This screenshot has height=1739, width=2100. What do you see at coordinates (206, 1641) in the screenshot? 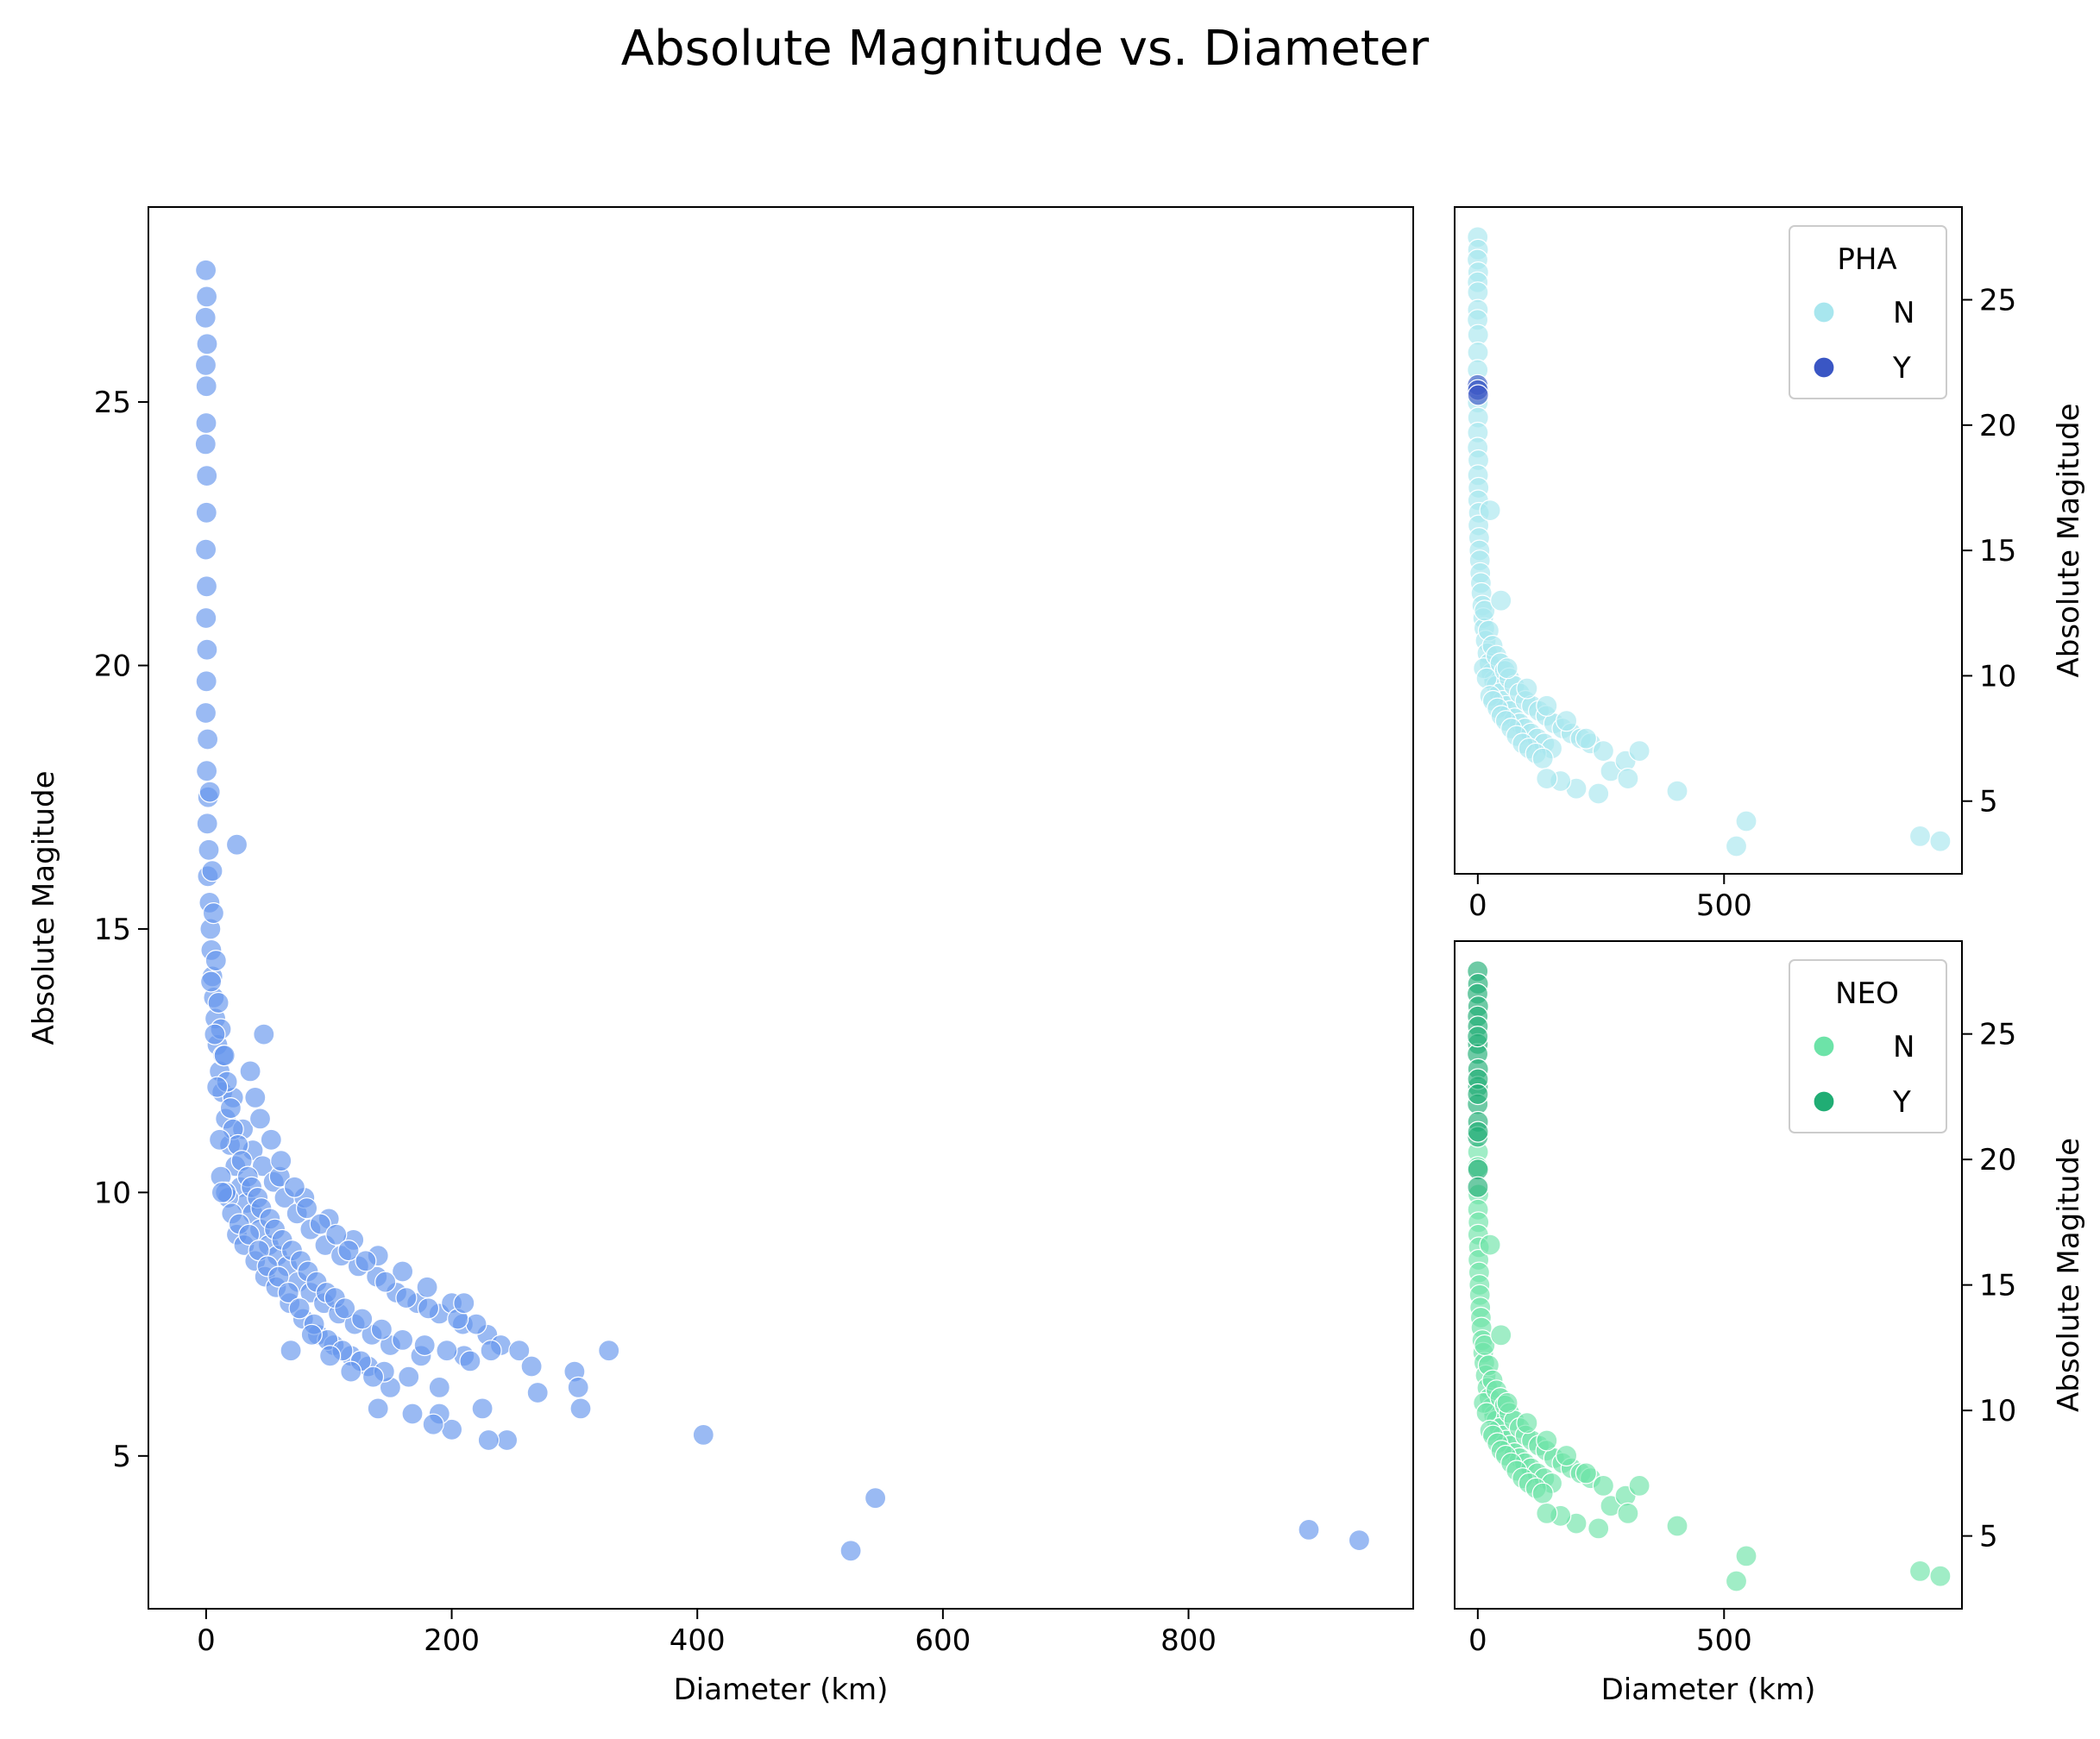
I see `main-x-tick-label: 0` at bounding box center [206, 1641].